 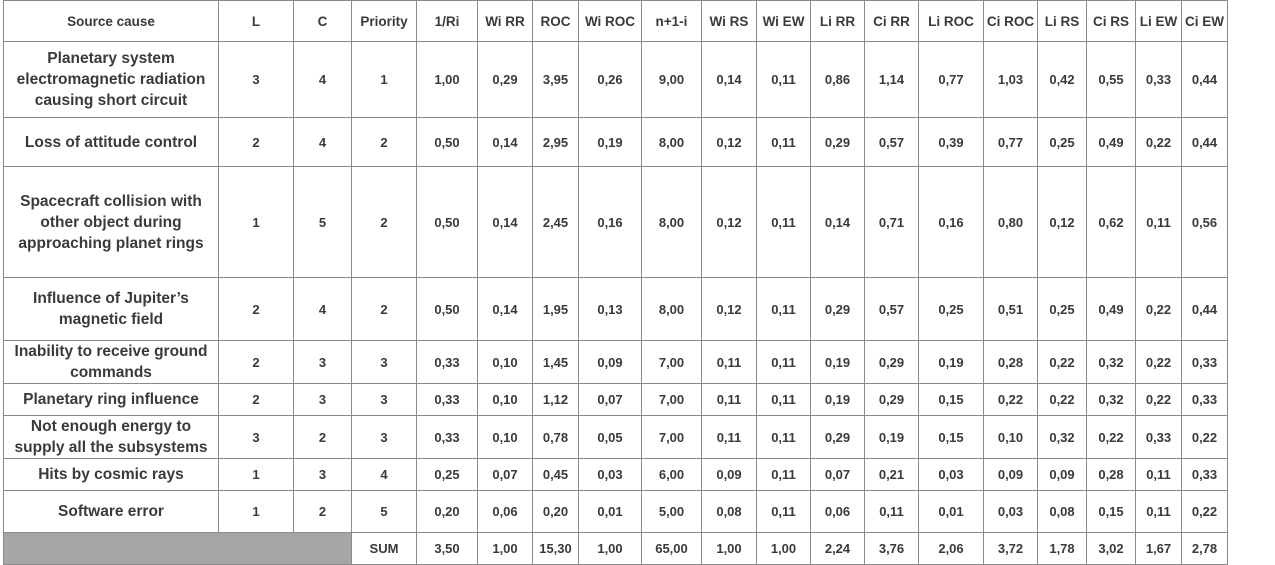 I want to click on value-cell: 0,12, so click(x=729, y=142).